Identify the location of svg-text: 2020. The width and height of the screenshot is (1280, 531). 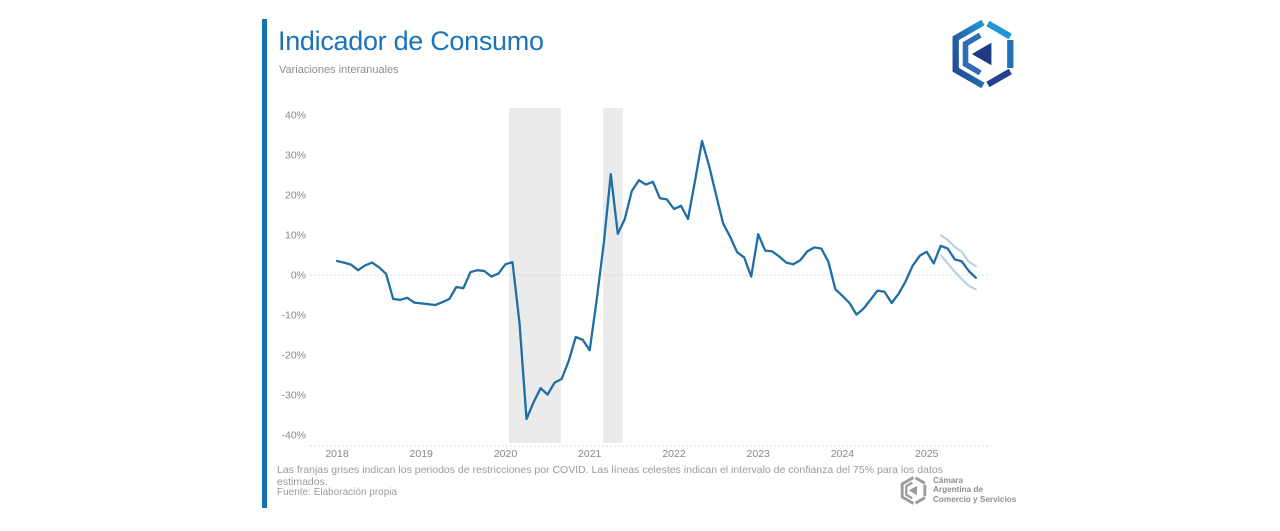
(506, 454).